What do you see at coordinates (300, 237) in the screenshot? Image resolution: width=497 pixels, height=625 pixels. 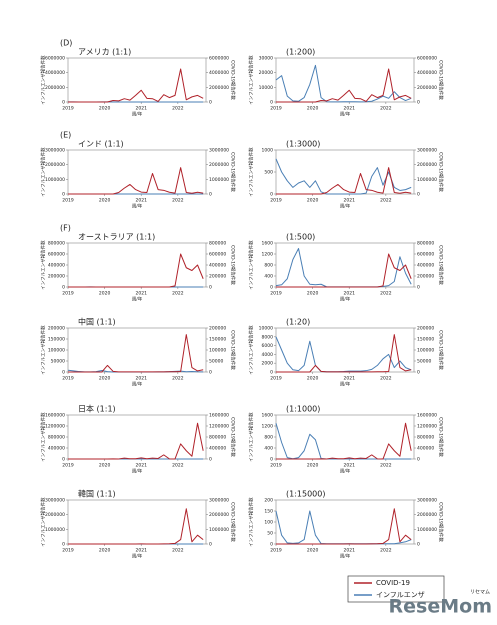 I see `chart-title: (1:500)` at bounding box center [300, 237].